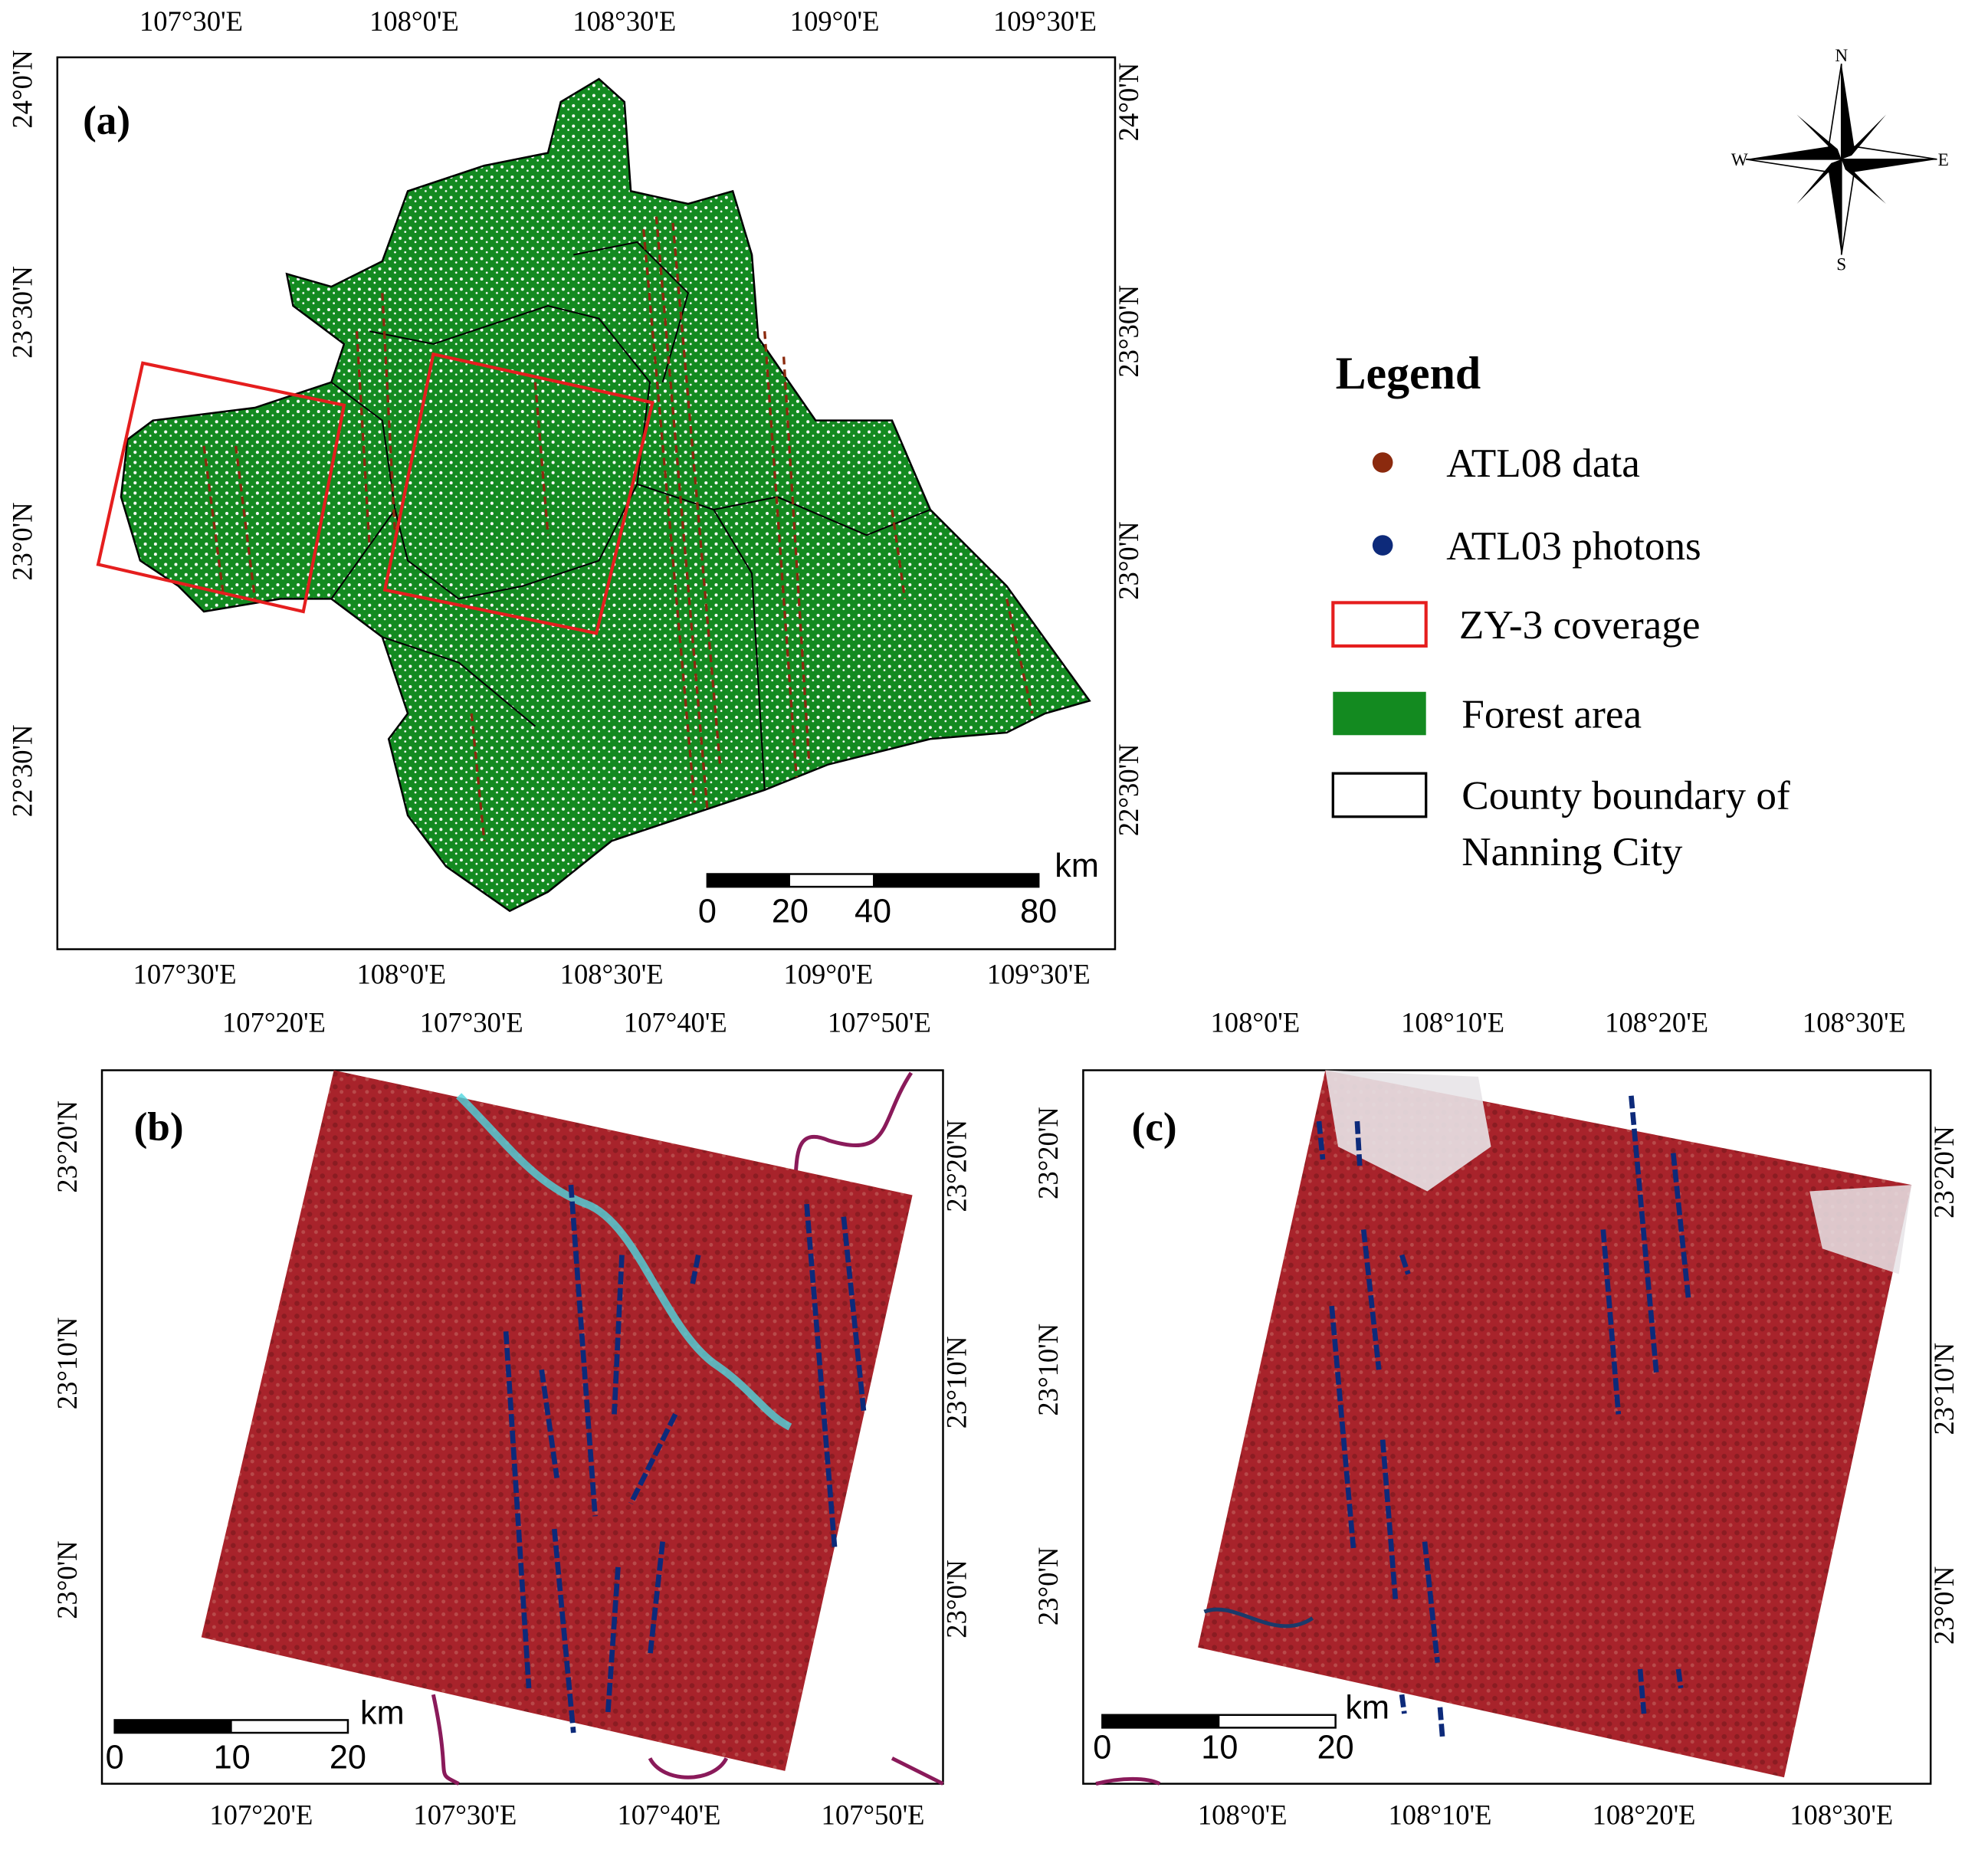  I want to click on compass-letter: S, so click(1841, 264).